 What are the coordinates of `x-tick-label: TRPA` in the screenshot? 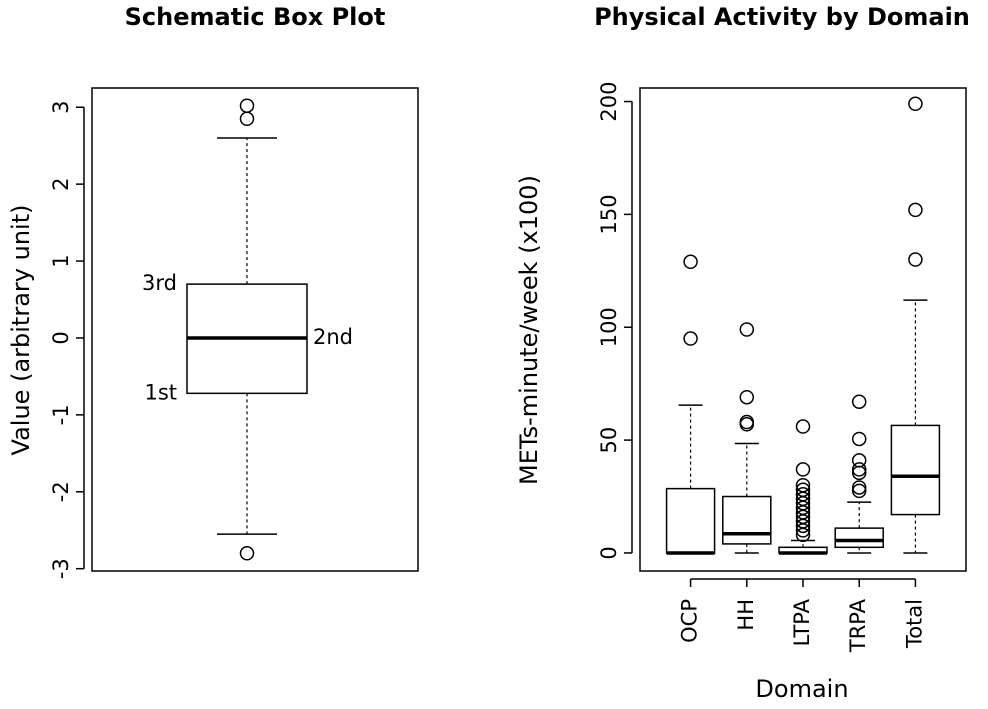 It's located at (858, 625).